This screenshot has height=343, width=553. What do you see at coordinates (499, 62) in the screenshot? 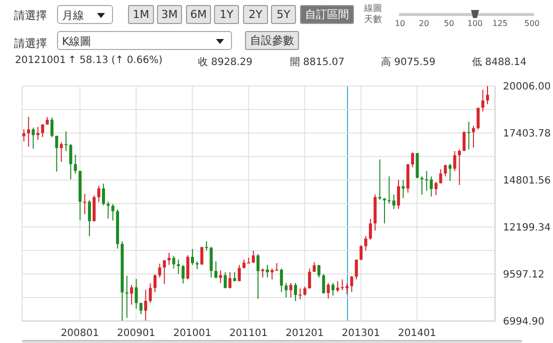
I see `text: 低 8488.14` at bounding box center [499, 62].